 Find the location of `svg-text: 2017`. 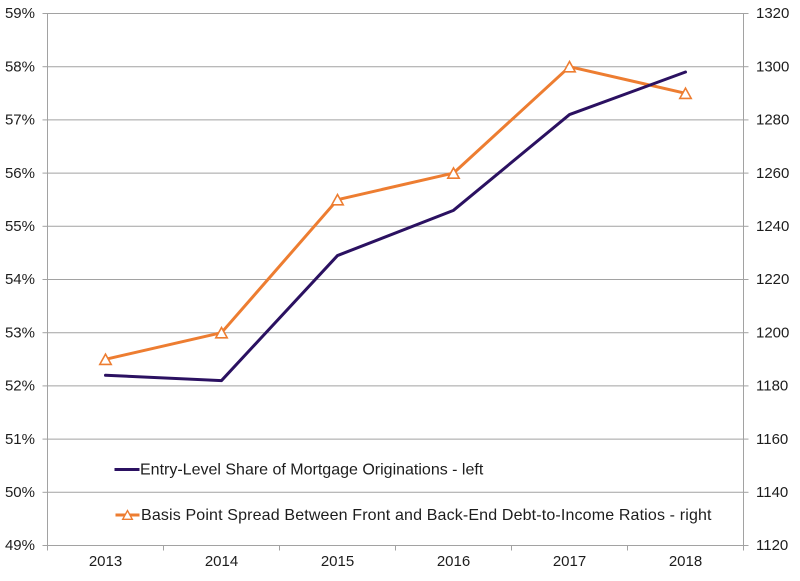

svg-text: 2017 is located at coordinates (569, 561).